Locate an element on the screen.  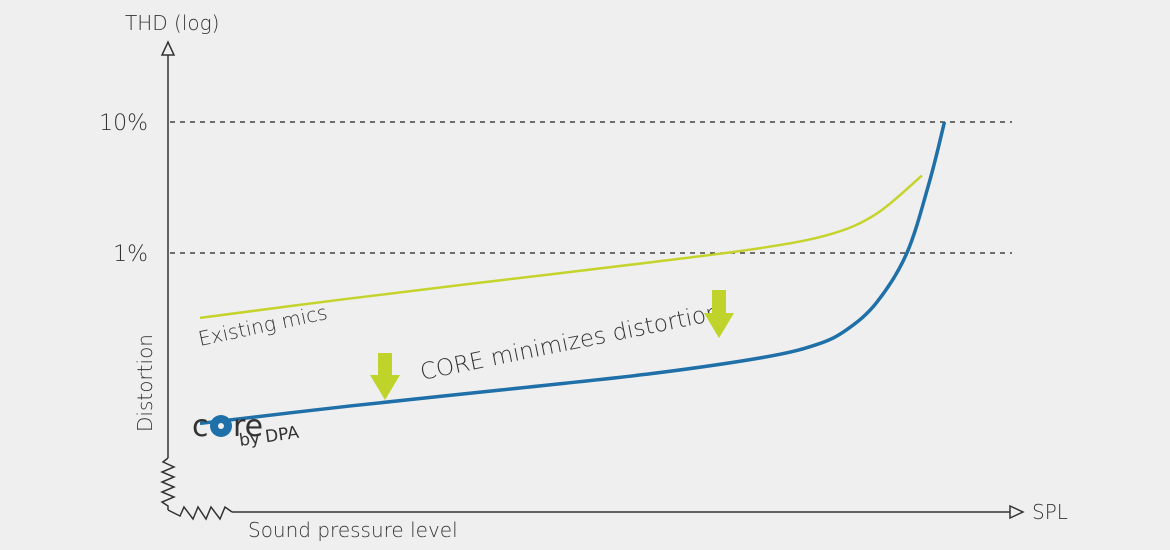
x-axis-break is located at coordinates (200, 513).